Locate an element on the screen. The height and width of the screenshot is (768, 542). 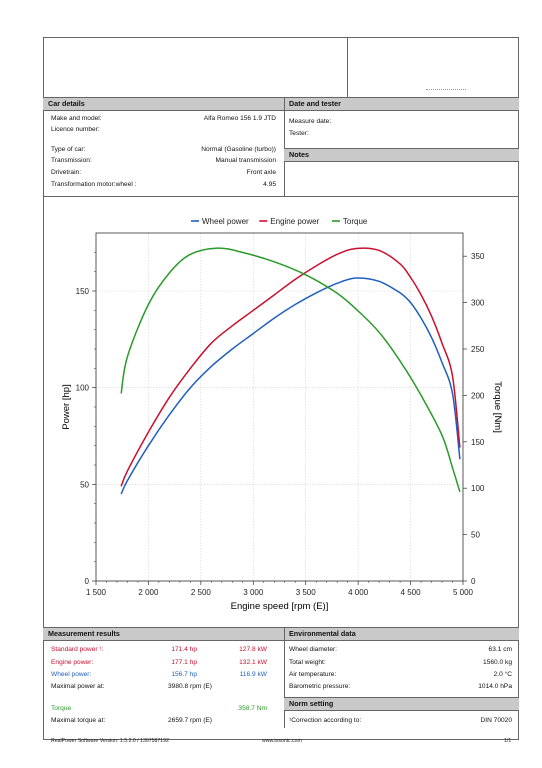
transform-label: Transformation motor:wheel : is located at coordinates (94, 184).